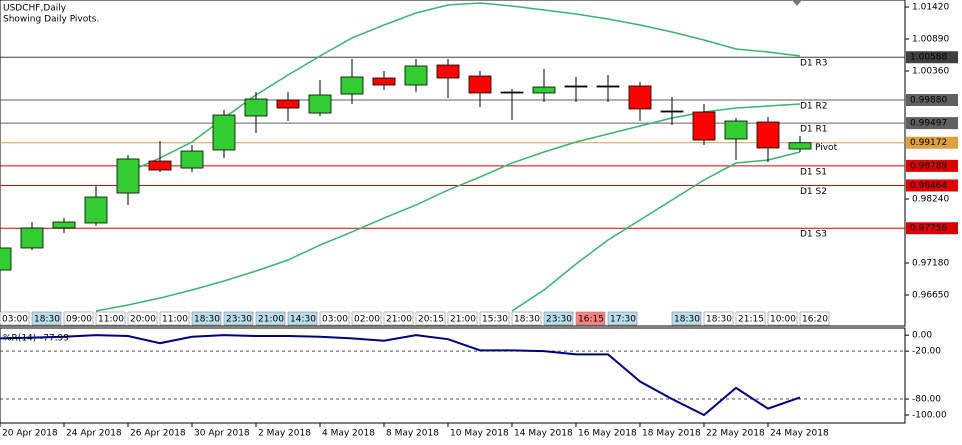 The width and height of the screenshot is (962, 445). What do you see at coordinates (928, 143) in the screenshot?
I see `price-label: 0.99172` at bounding box center [928, 143].